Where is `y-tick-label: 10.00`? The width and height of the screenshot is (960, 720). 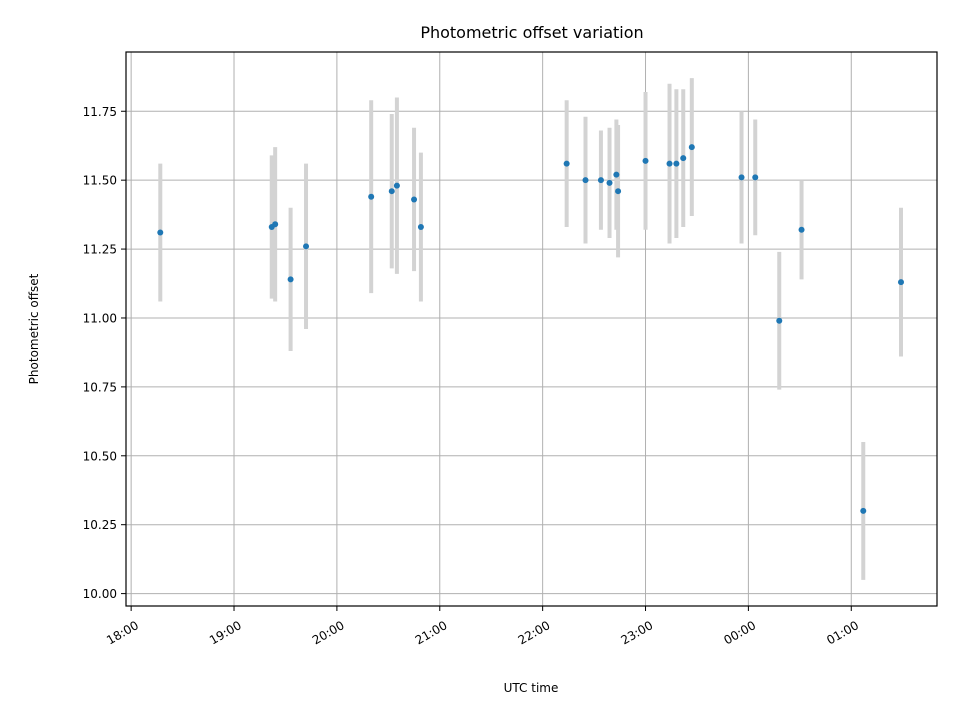
y-tick-label: 10.00 is located at coordinates (100, 594).